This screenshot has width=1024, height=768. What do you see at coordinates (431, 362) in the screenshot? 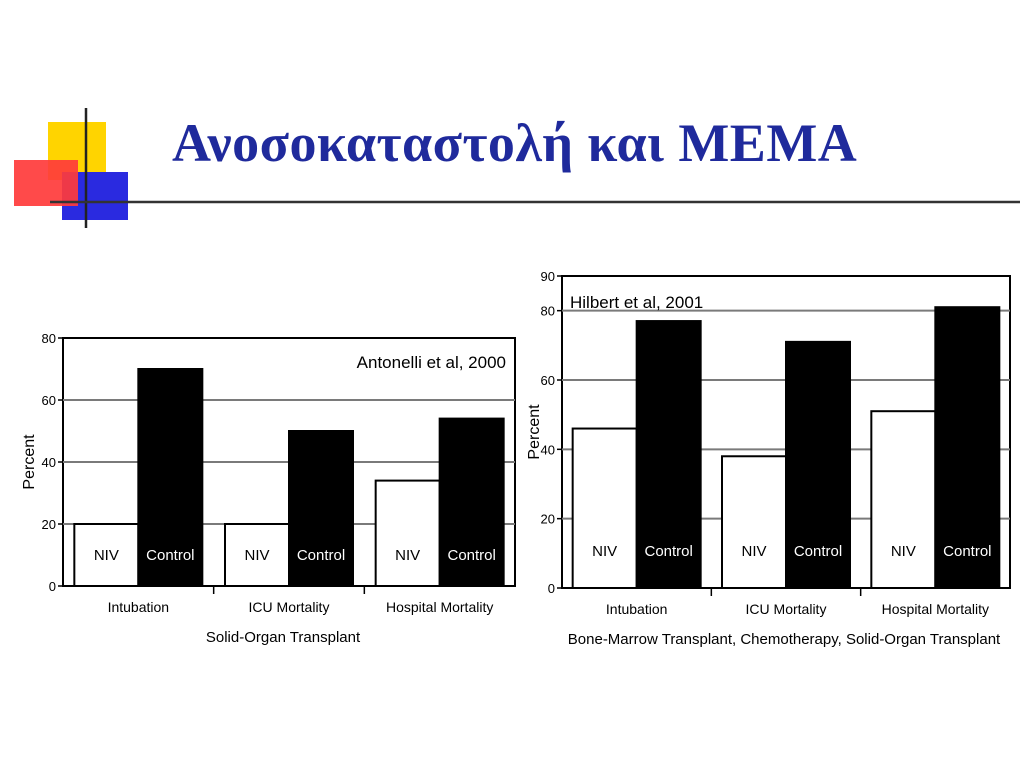
I see `study-annotation: Antonelli et al, 2000` at bounding box center [431, 362].